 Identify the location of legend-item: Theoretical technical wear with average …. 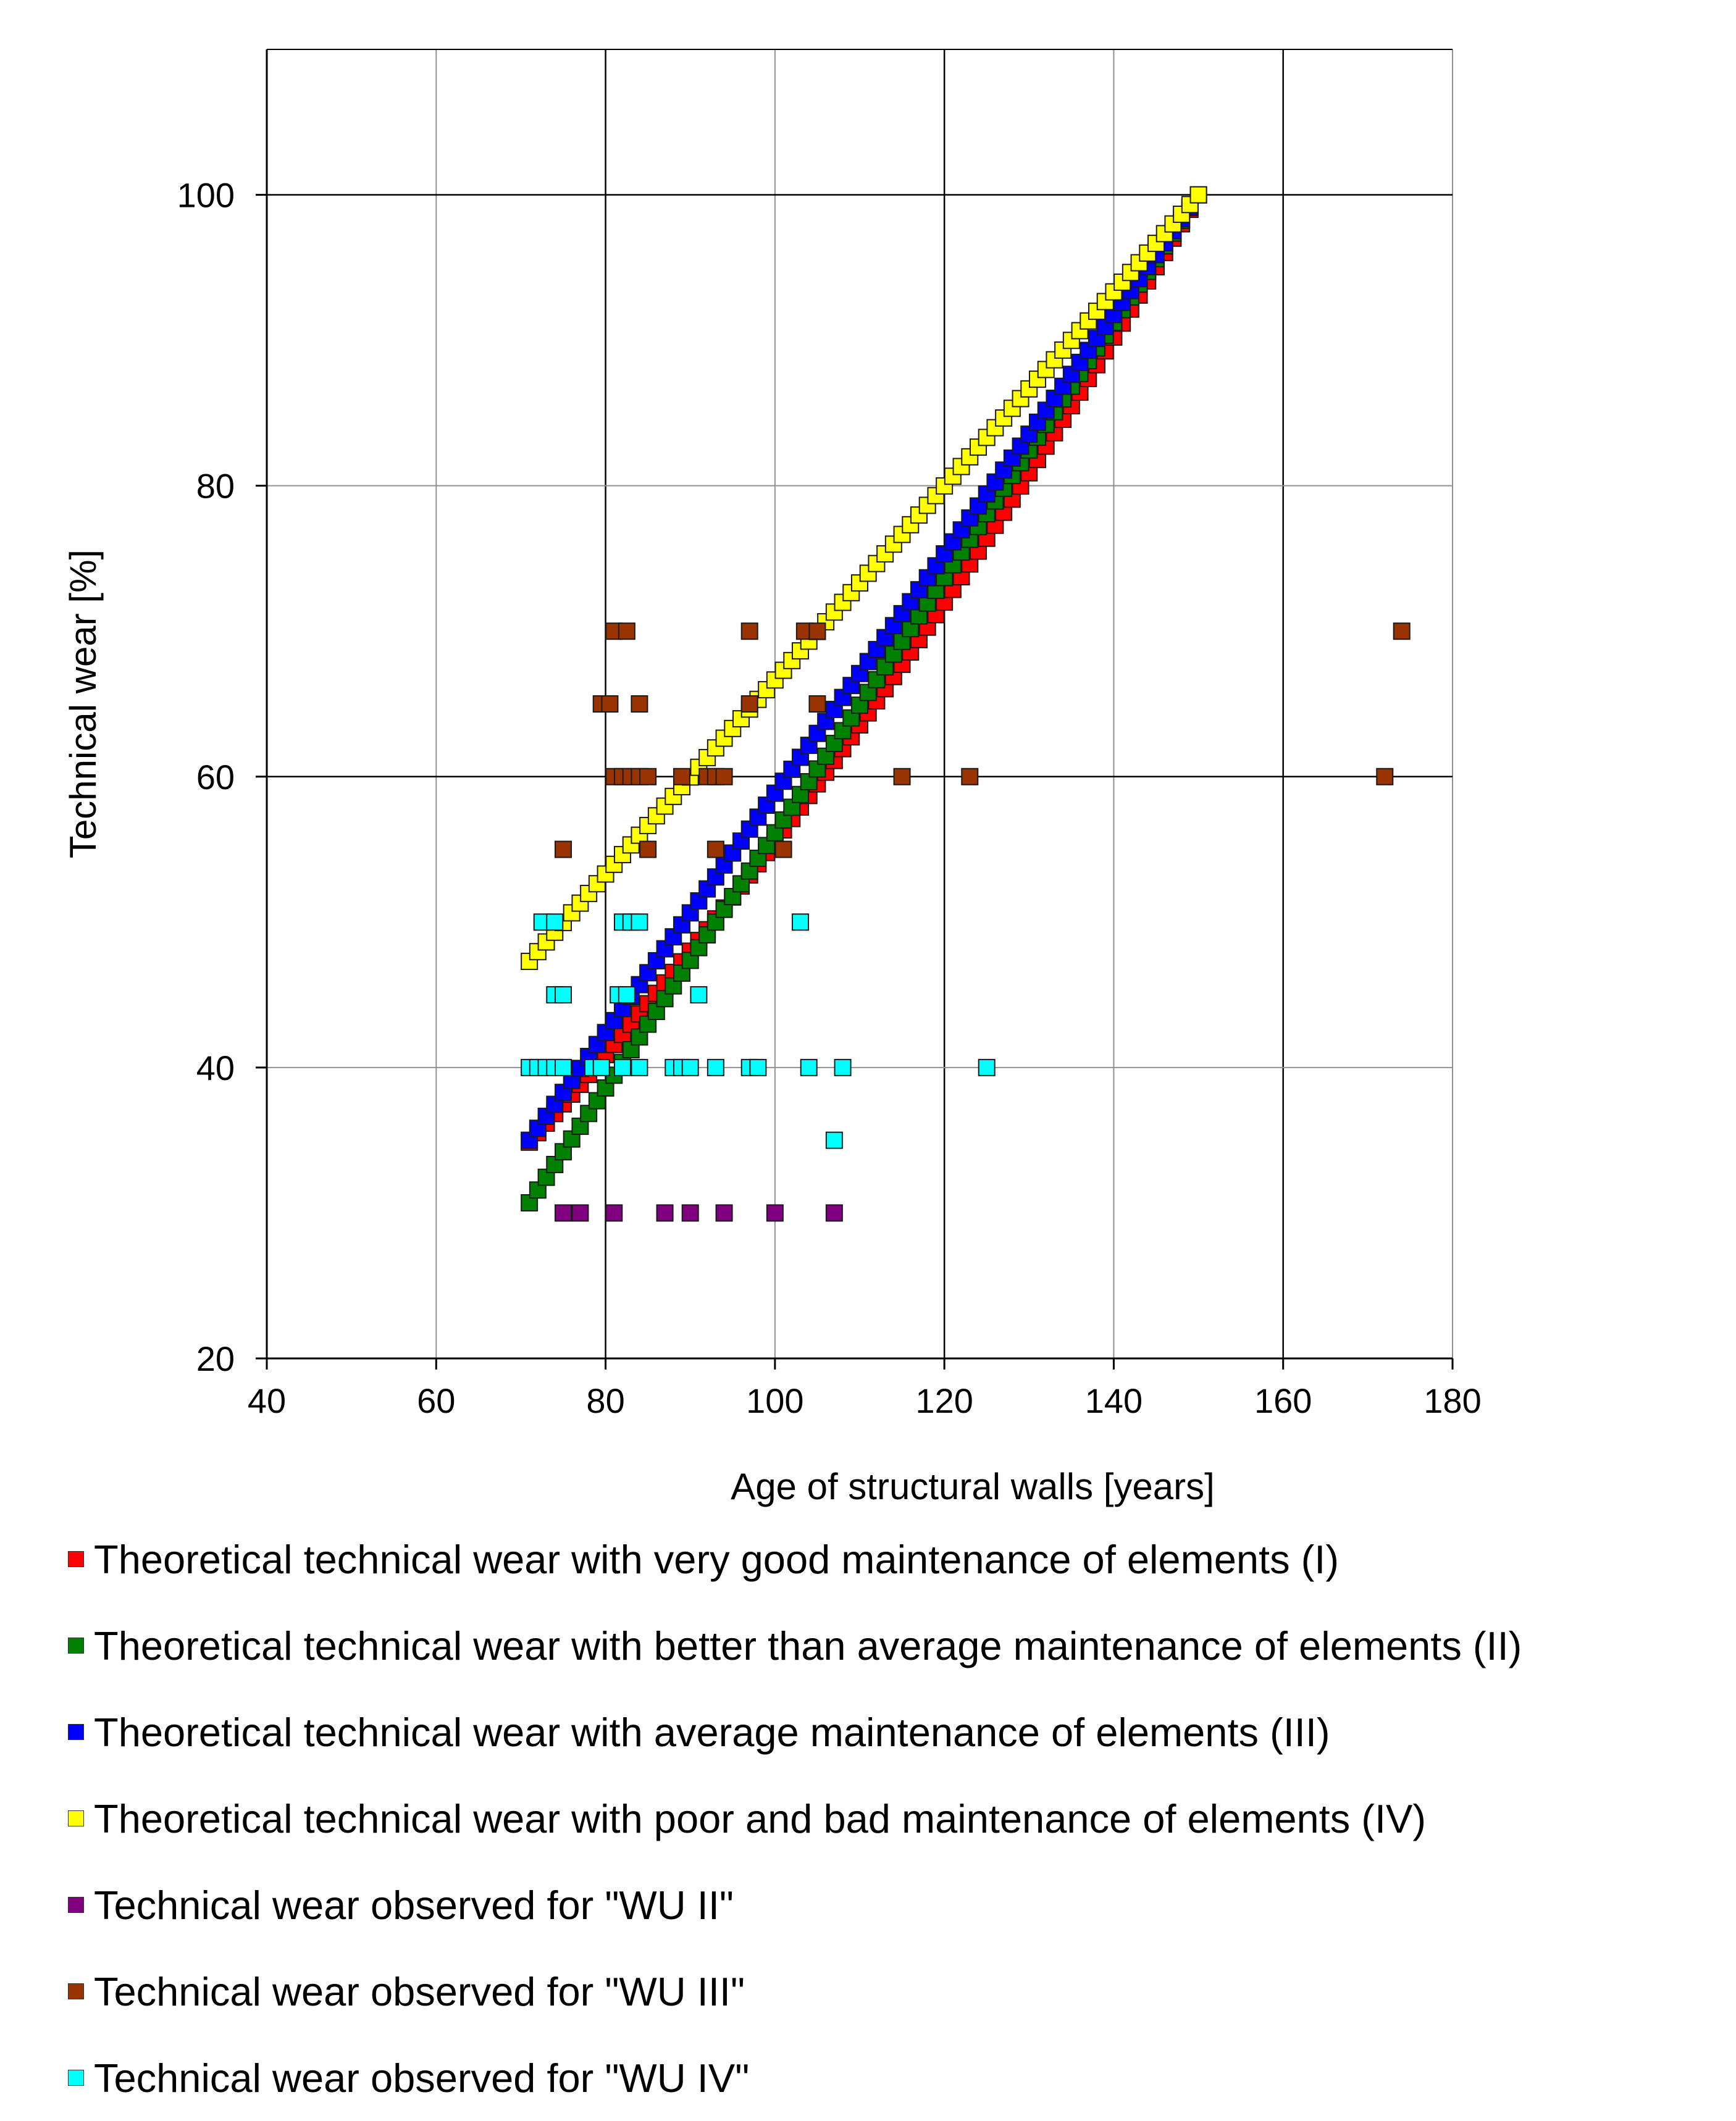
(898, 1732).